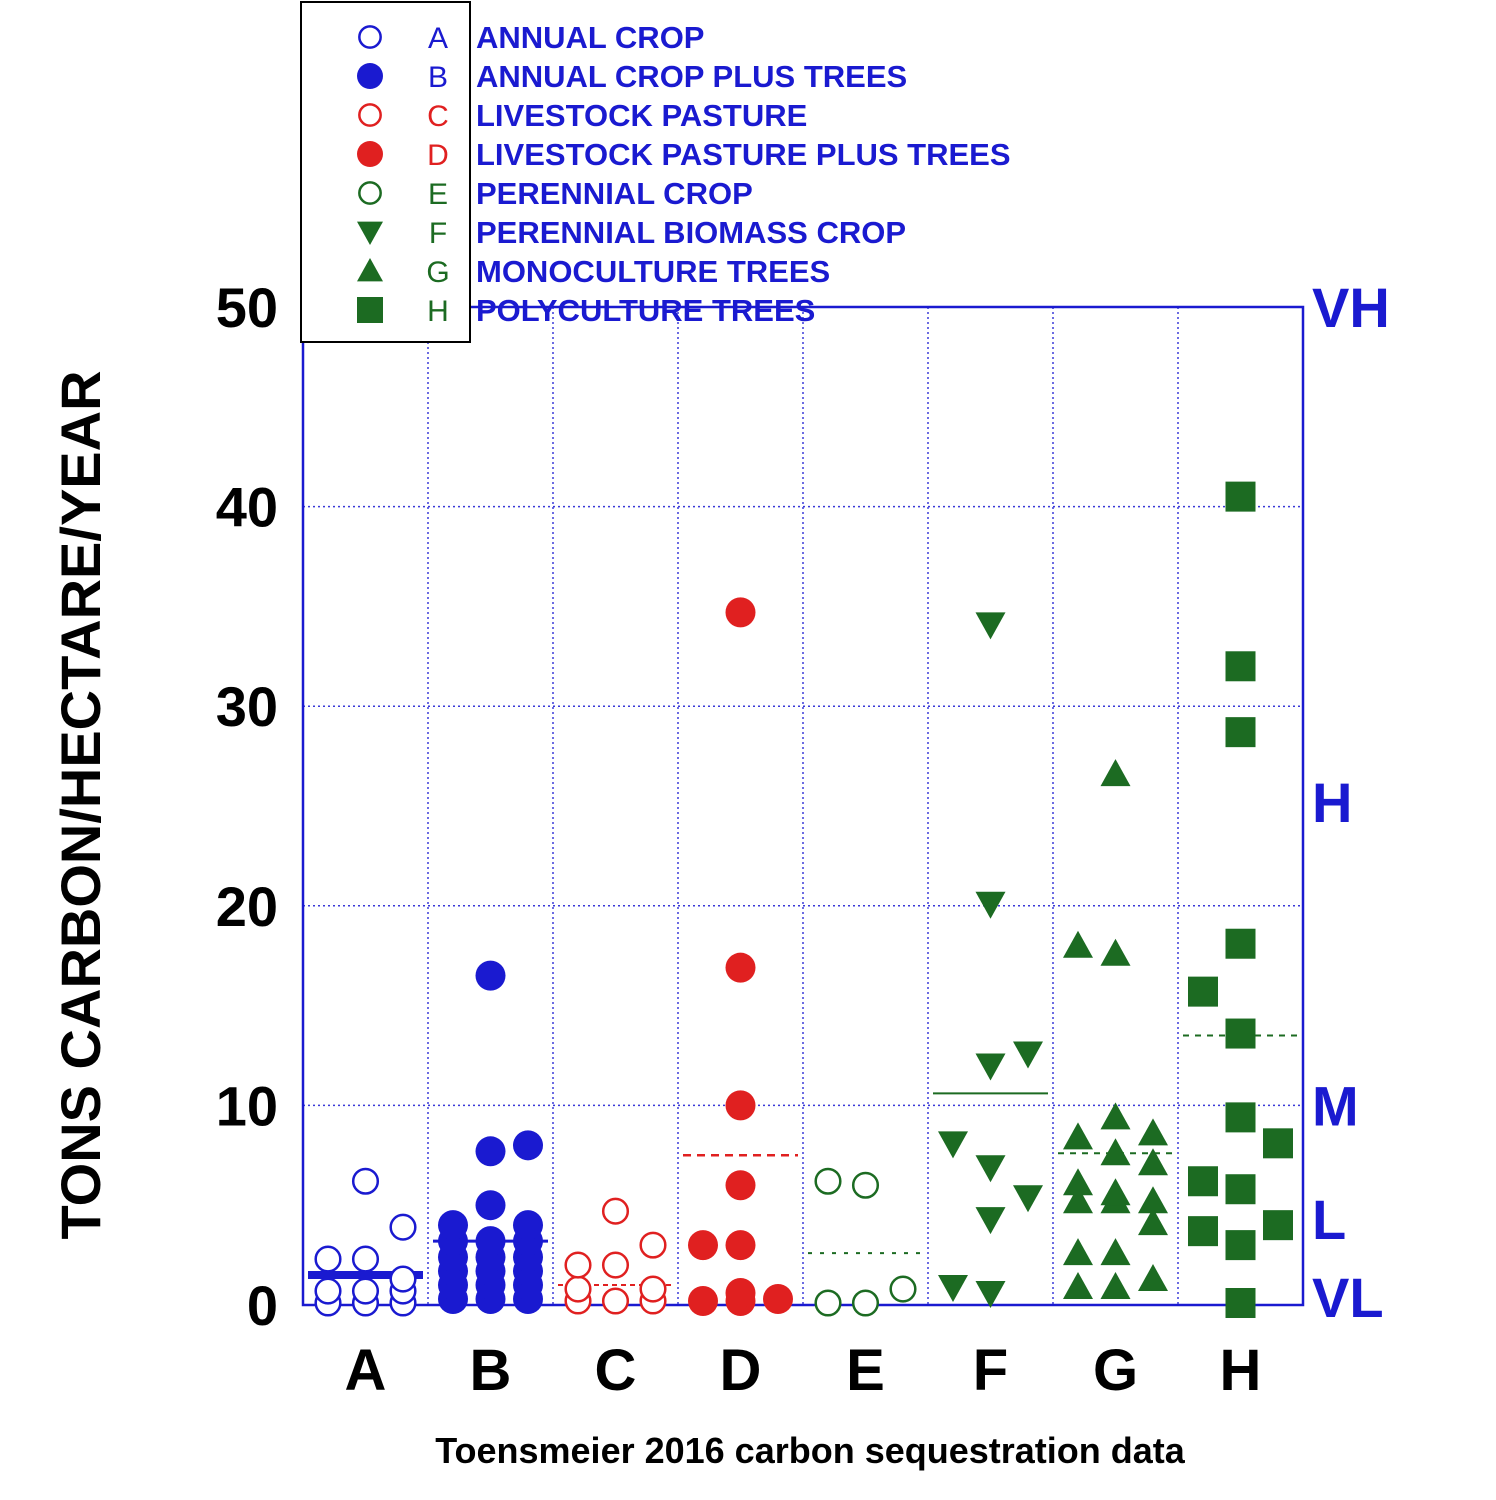 This screenshot has height=1500, width=1496. What do you see at coordinates (741, 1370) in the screenshot?
I see `x-category-label: D` at bounding box center [741, 1370].